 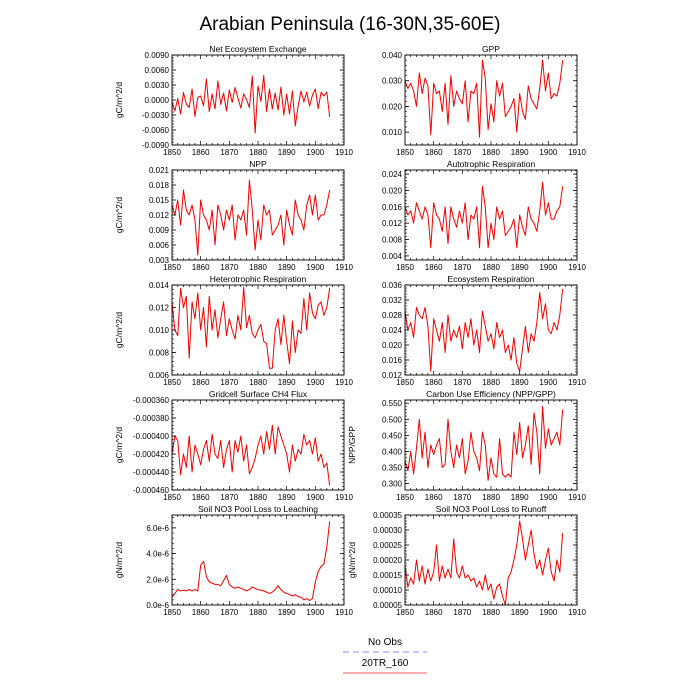 I want to click on series-line-npp, so click(x=251, y=217).